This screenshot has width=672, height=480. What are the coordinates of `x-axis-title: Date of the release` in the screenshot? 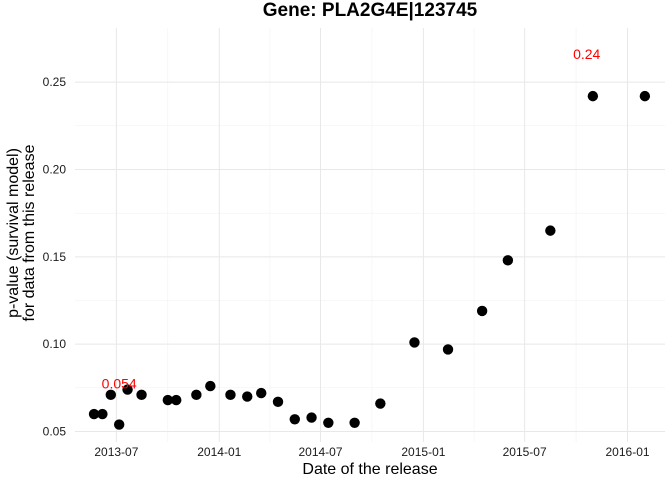 It's located at (369, 469).